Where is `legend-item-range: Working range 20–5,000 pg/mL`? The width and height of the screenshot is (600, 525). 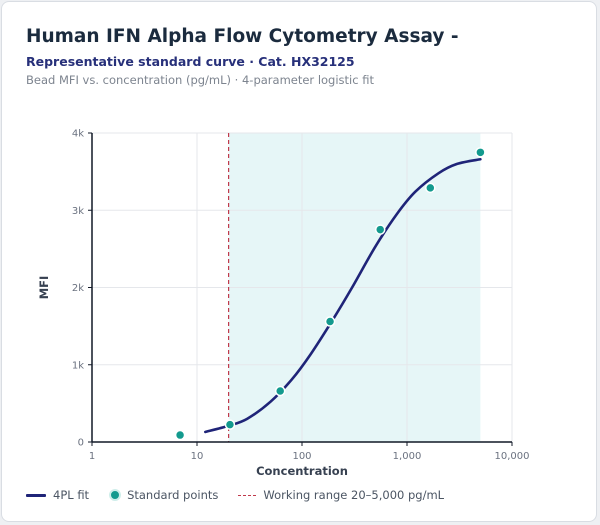
legend-item-range: Working range 20–5,000 pg/mL is located at coordinates (341, 495).